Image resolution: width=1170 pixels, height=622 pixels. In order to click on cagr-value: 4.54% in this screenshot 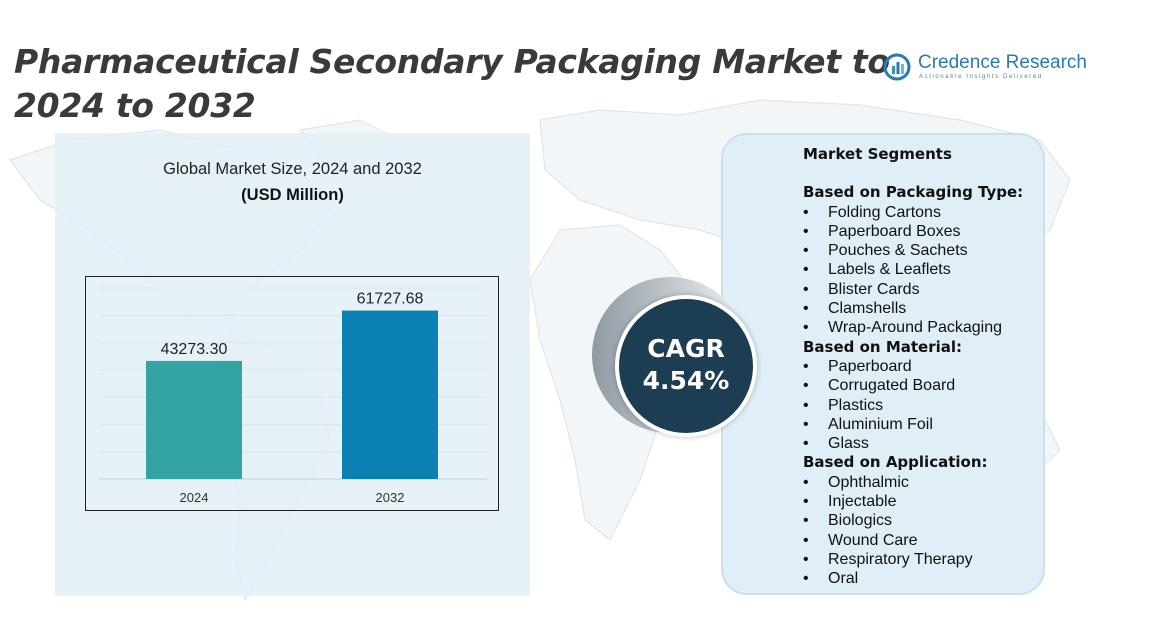, I will do `click(686, 380)`.